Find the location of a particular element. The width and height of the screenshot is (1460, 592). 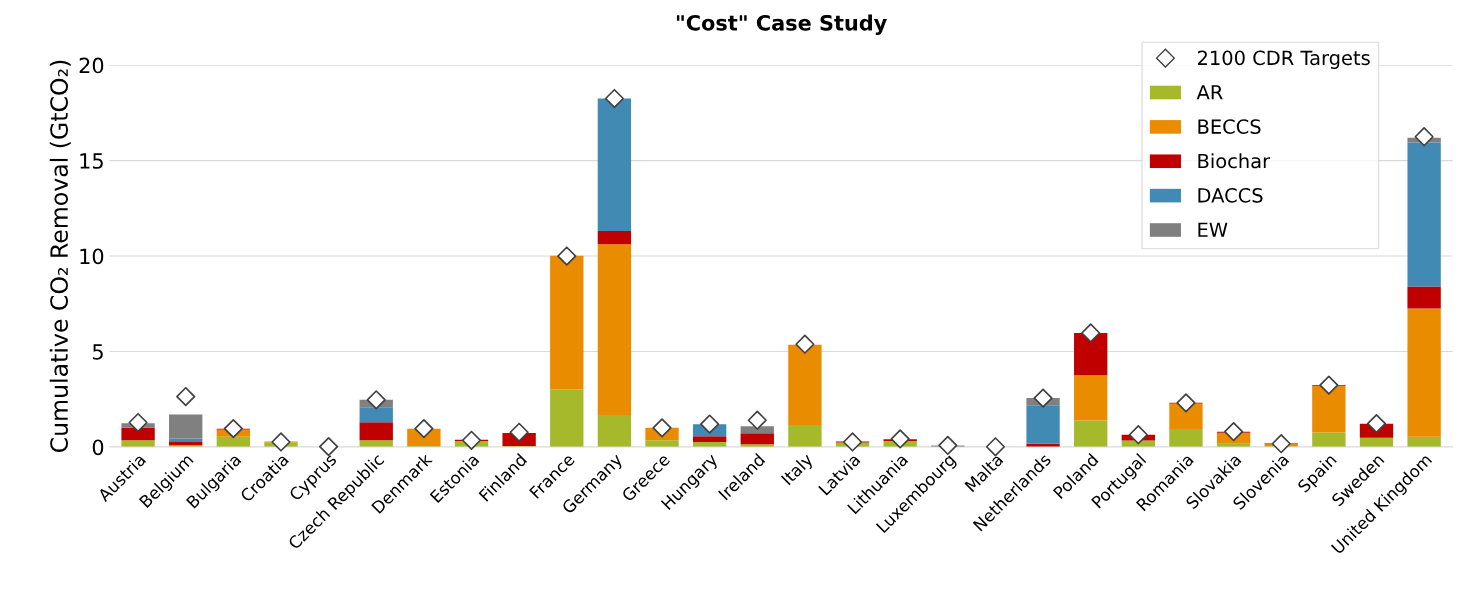

y-tick-label: 20 is located at coordinates (91, 65).